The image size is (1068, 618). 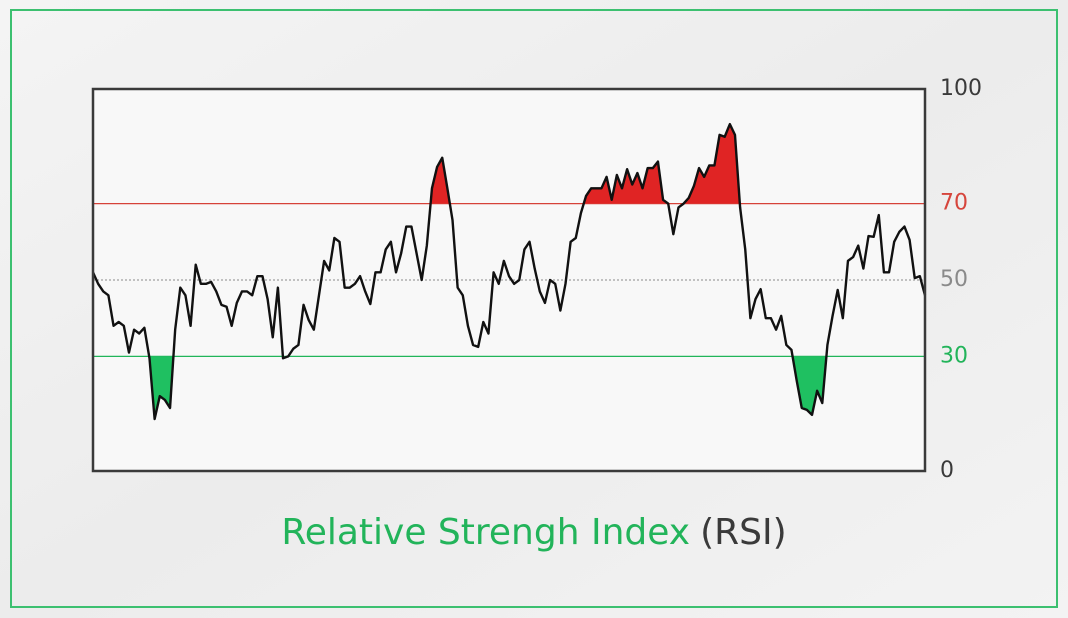 What do you see at coordinates (954, 203) in the screenshot?
I see `y-tick-label: 70` at bounding box center [954, 203].